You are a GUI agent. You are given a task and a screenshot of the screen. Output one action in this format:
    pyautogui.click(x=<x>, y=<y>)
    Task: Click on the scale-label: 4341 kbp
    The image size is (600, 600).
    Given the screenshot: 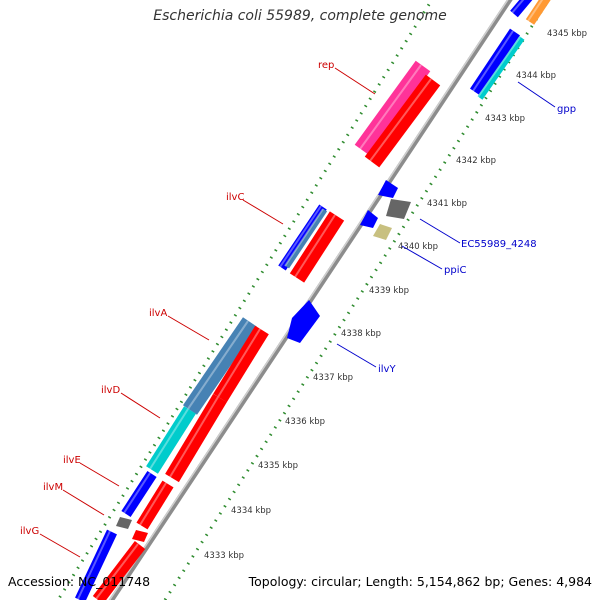 What is the action you would take?
    pyautogui.click(x=447, y=204)
    